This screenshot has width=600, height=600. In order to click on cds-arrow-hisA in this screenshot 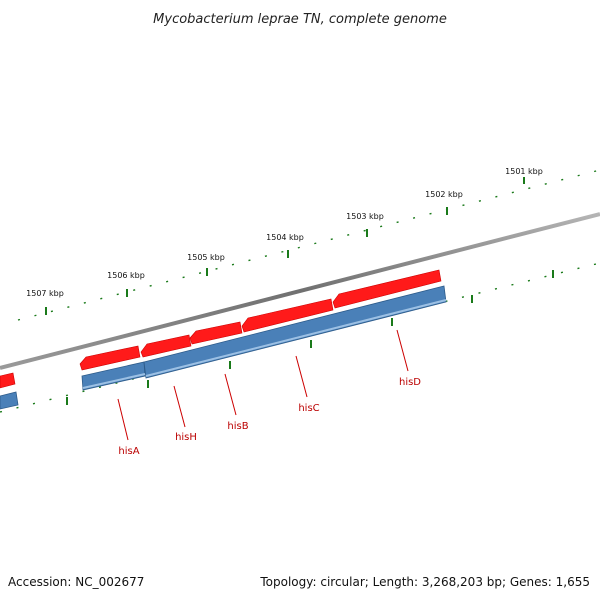, I will do `click(110, 358)`.